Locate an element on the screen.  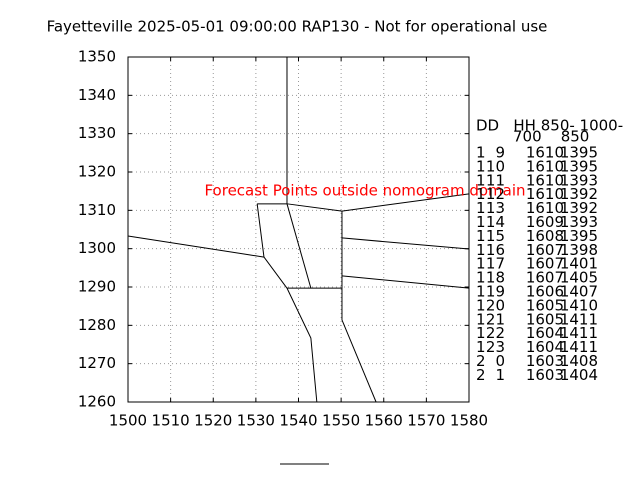
table-cell: 1401 is located at coordinates (579, 264).